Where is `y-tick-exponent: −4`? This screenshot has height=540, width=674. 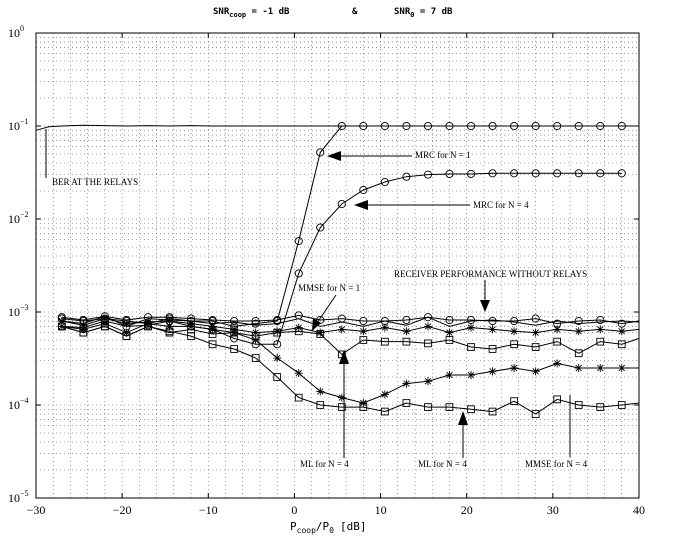 y-tick-exponent: −4 is located at coordinates (24, 400).